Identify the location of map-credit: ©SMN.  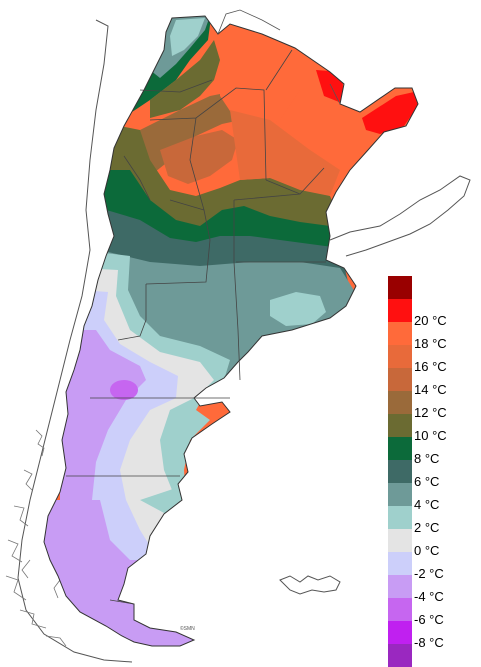
(187, 628).